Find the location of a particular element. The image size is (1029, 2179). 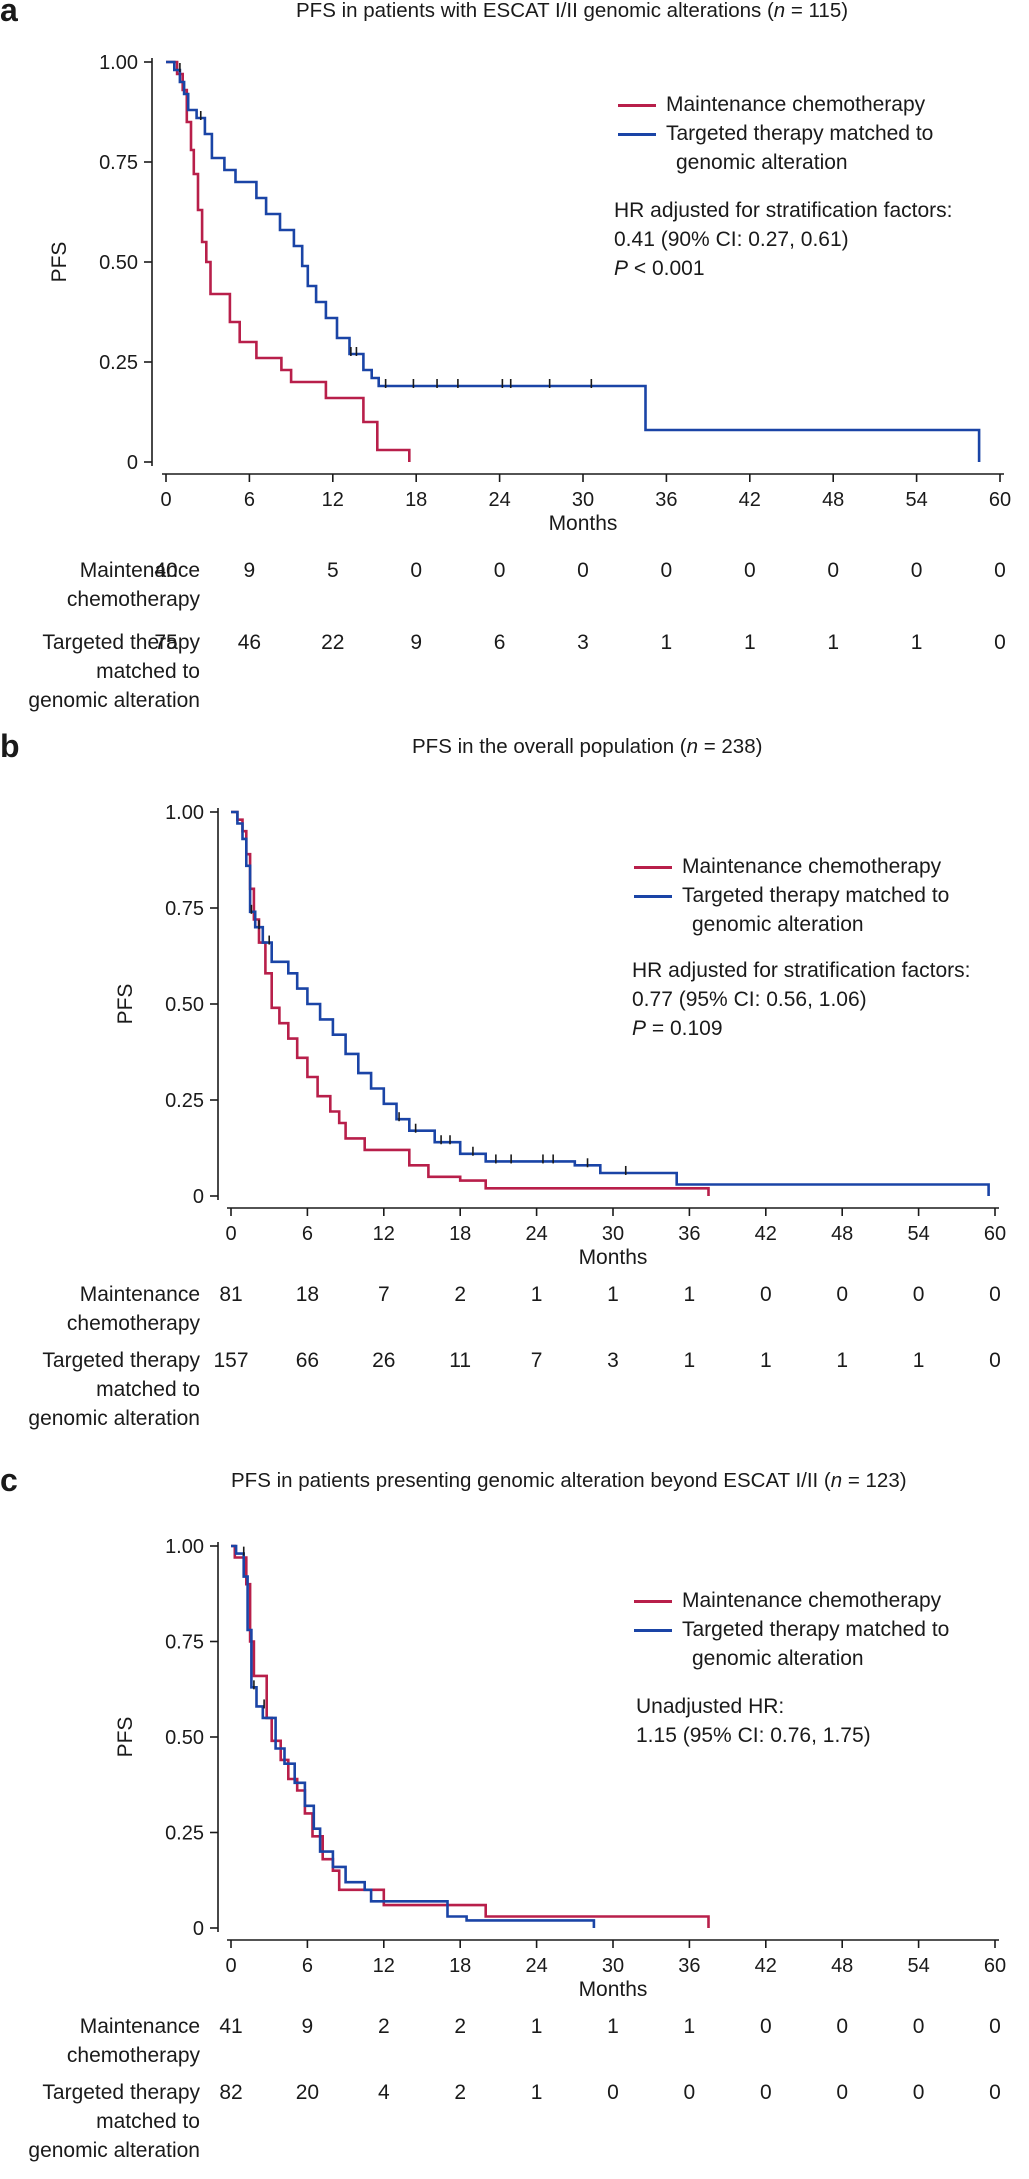

hr-line-1: Unadjusted HR: is located at coordinates (710, 1706).